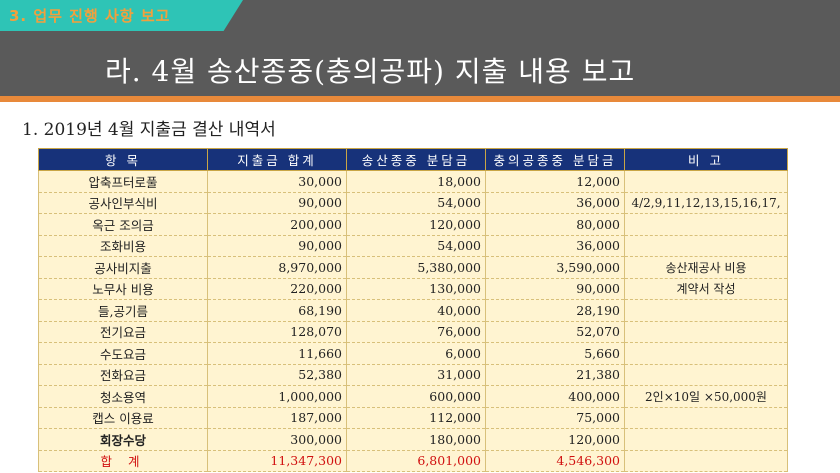  What do you see at coordinates (123, 181) in the screenshot?
I see `cell-item: 압축프터로풀` at bounding box center [123, 181].